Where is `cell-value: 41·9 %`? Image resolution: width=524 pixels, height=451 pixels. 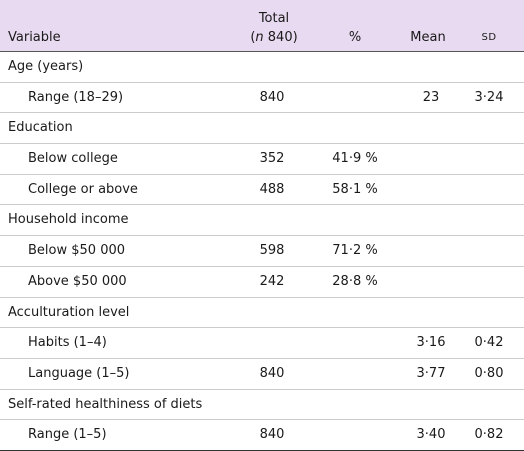
cell-value: 41·9 % is located at coordinates (355, 159).